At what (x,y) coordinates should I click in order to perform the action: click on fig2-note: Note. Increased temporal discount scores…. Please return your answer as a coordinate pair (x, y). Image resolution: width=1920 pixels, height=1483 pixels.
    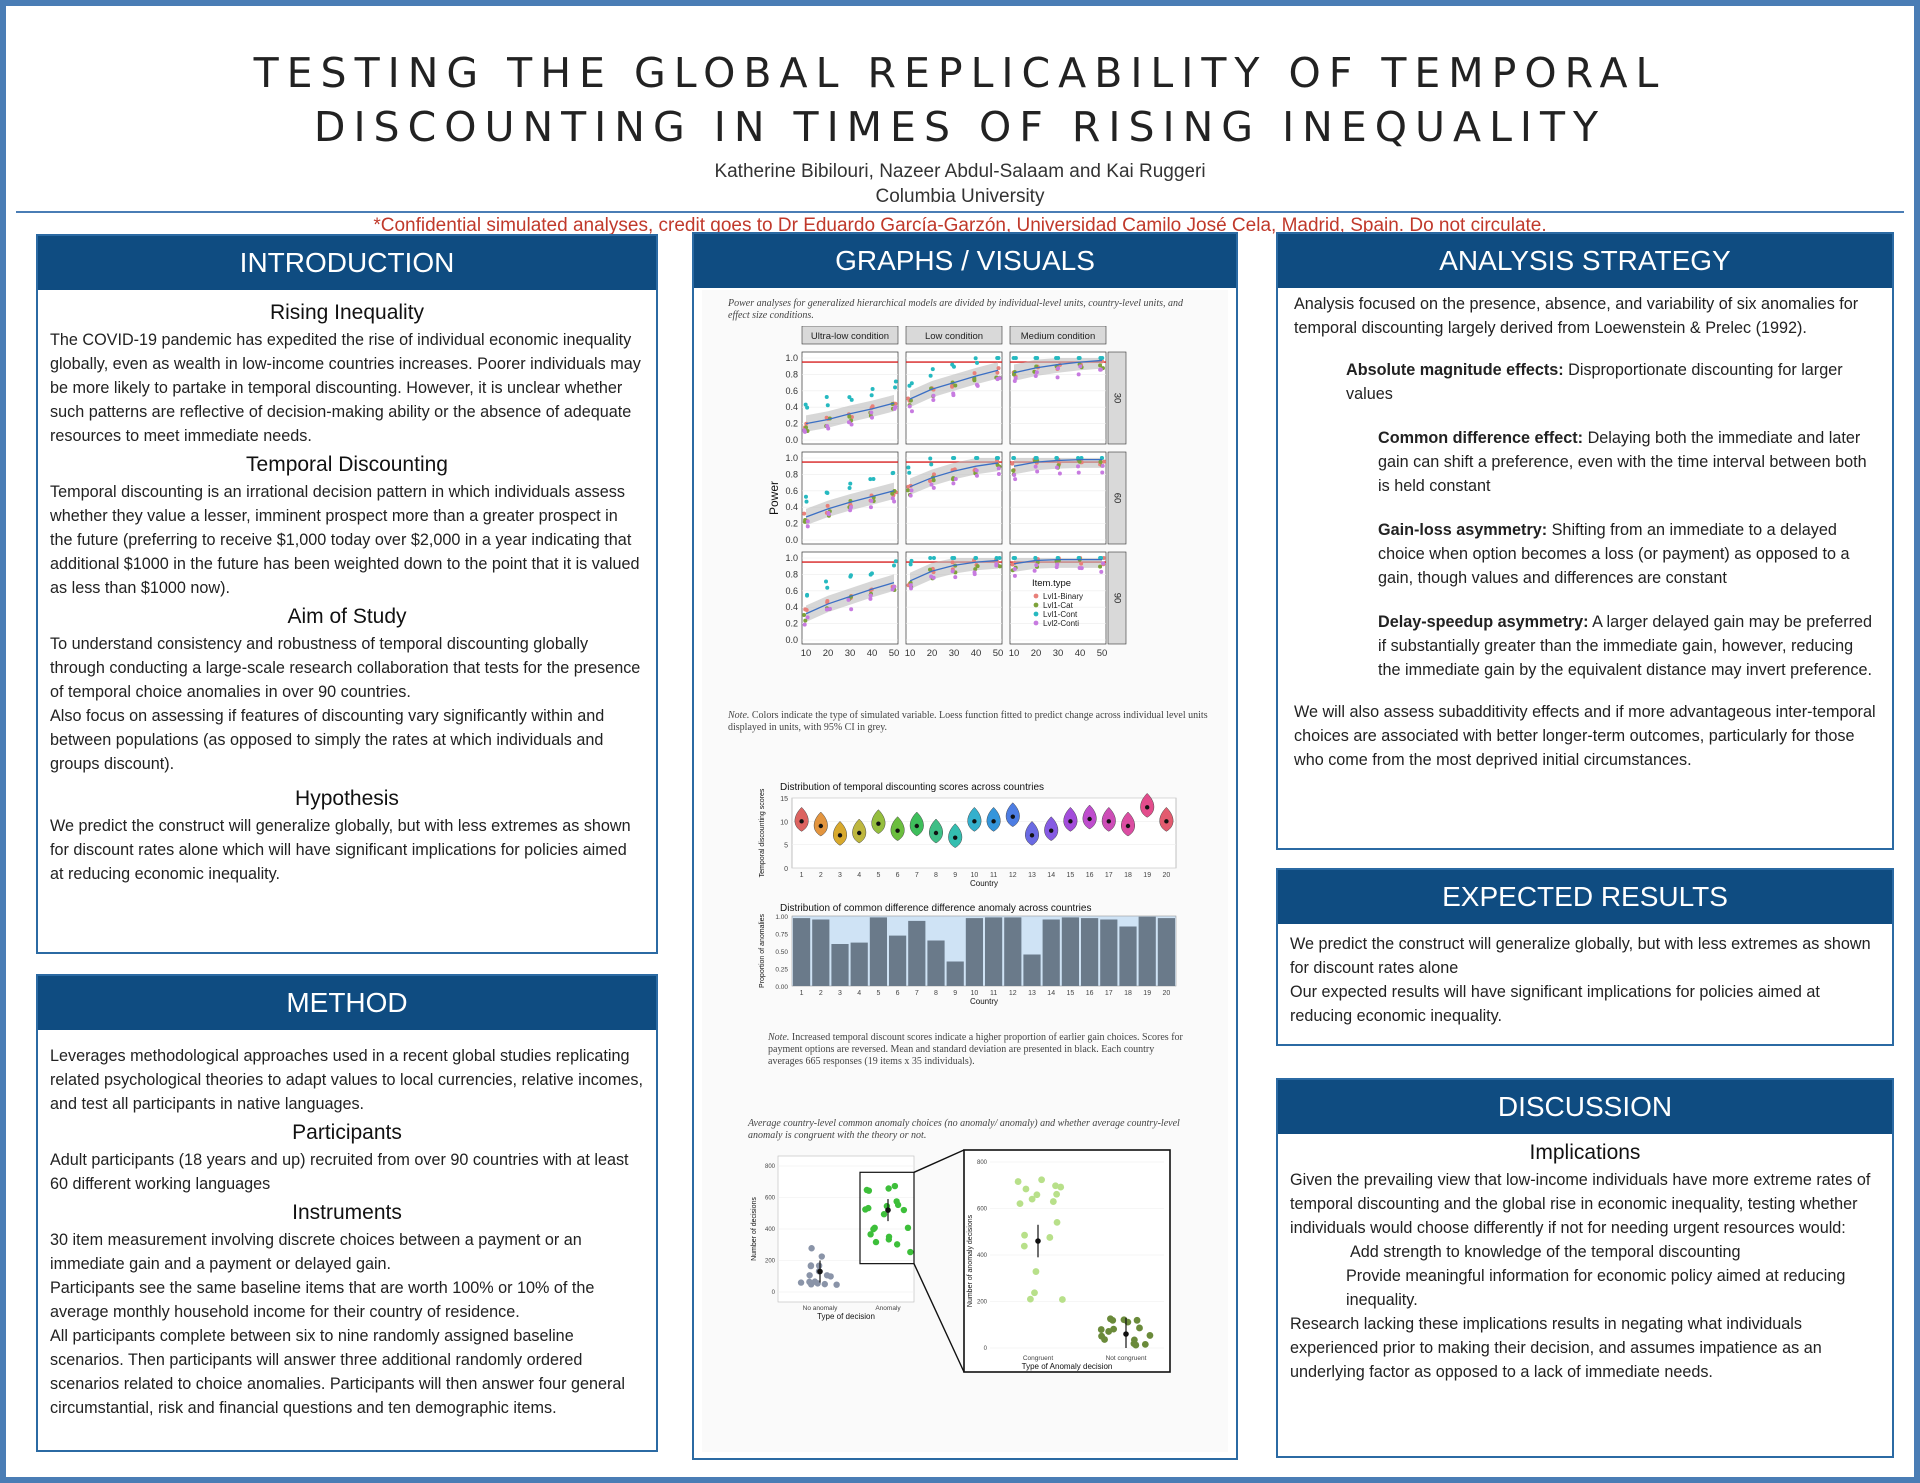
    Looking at the image, I should click on (978, 1050).